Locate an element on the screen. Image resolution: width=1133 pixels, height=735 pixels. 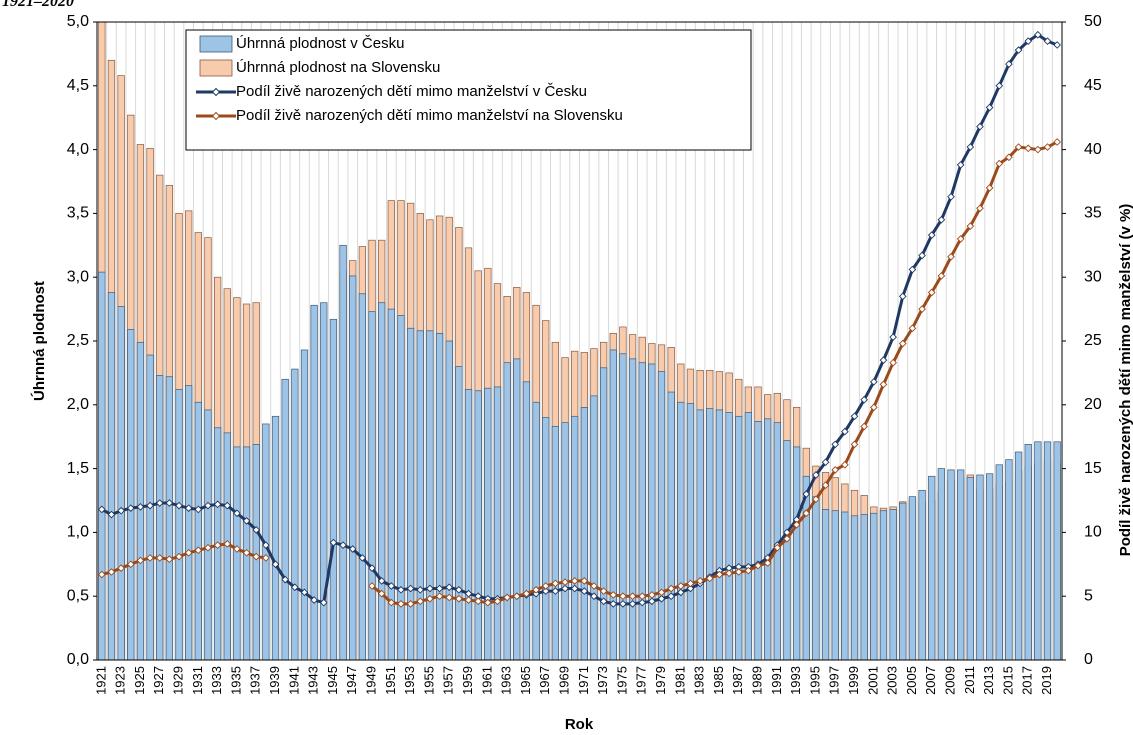
x-tick-label: 1951 is located at coordinates (390, 680).